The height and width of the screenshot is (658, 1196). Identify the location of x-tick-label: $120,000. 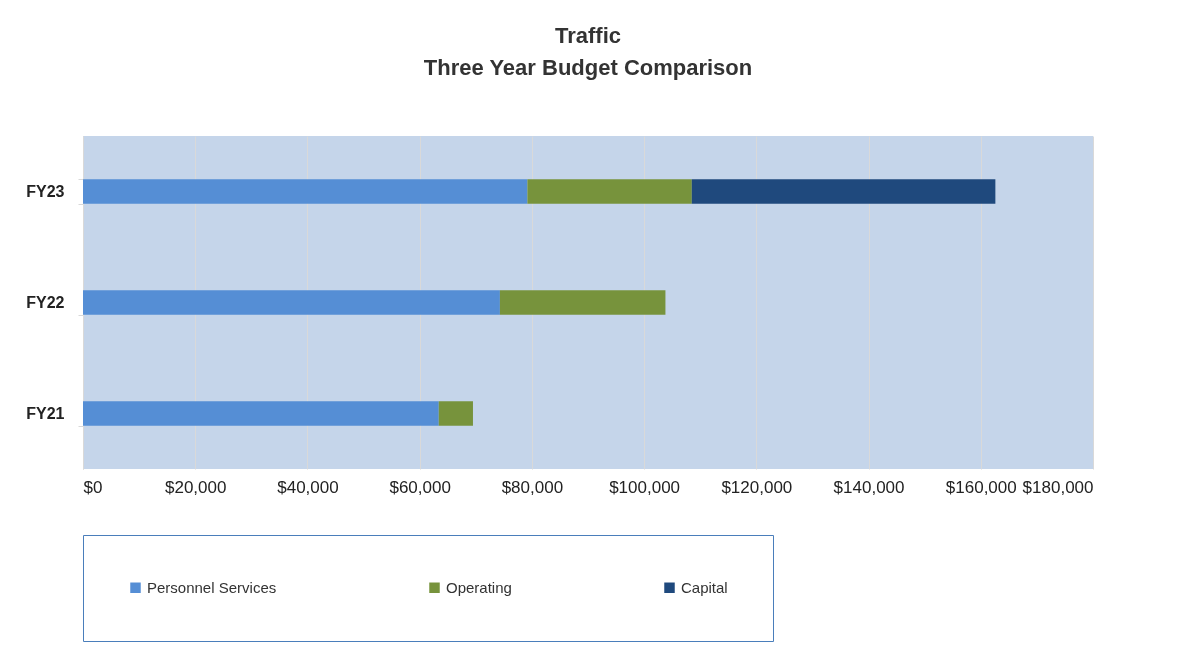
(757, 487).